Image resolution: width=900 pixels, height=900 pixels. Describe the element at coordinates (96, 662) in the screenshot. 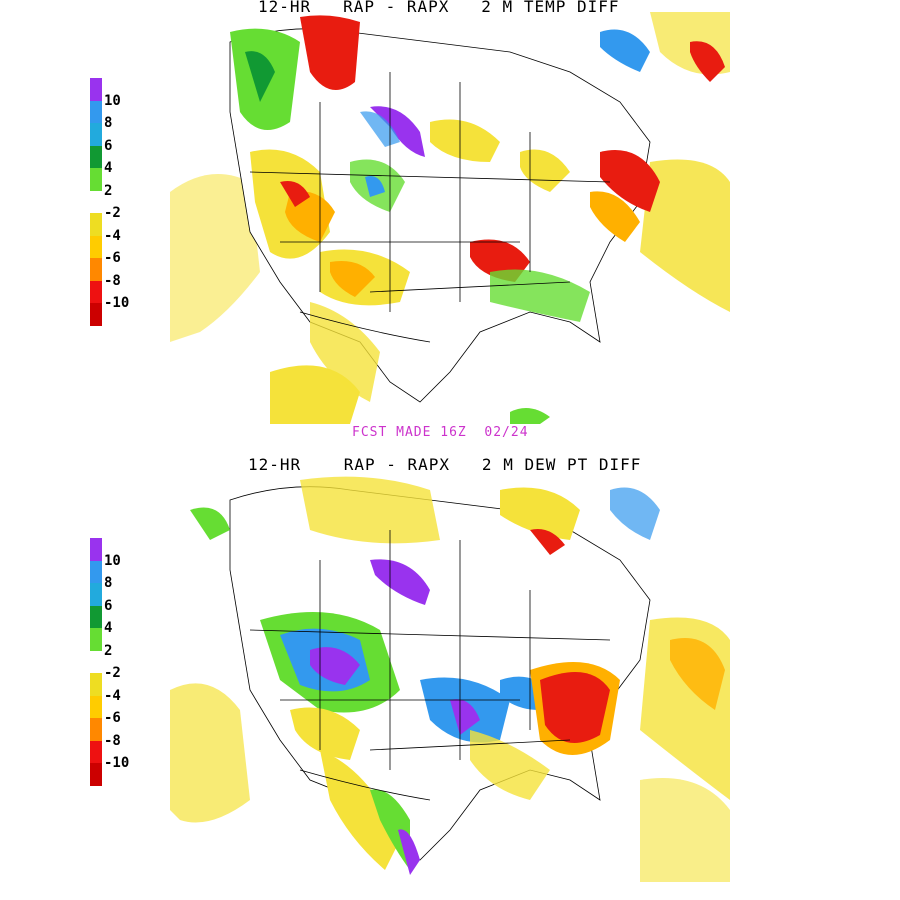

I see `bottom-legend-colorbar` at that location.